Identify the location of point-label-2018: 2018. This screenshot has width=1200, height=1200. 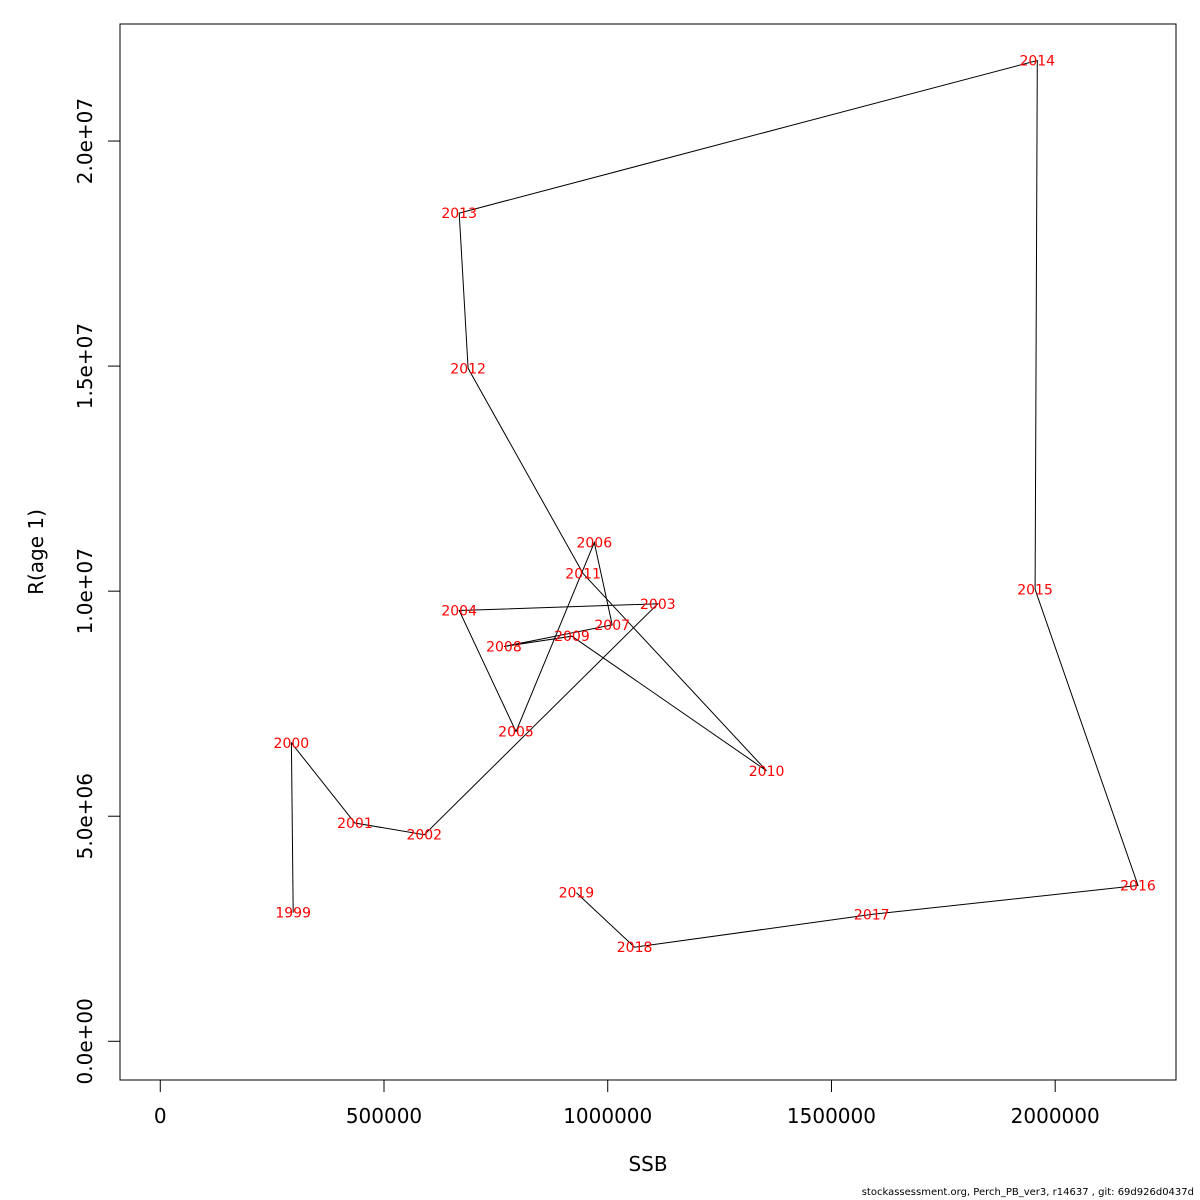
(635, 948).